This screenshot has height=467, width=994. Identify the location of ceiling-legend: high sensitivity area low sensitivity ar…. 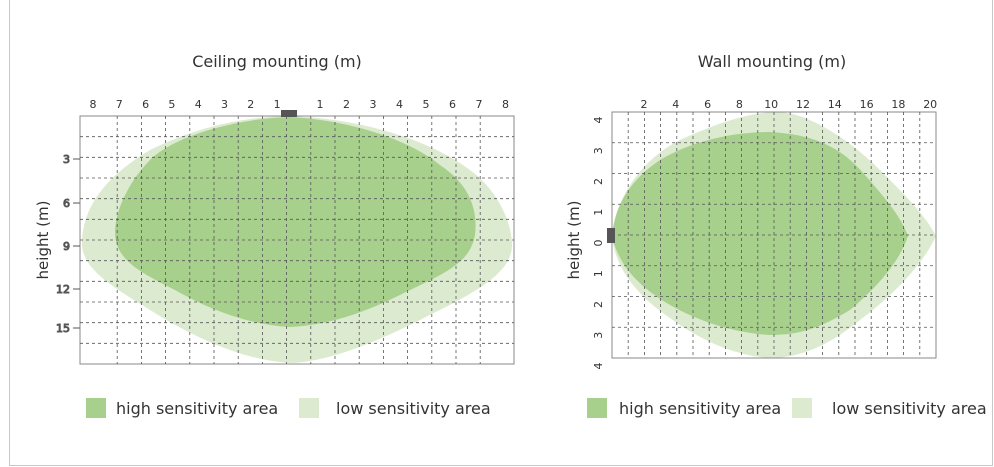
(288, 408).